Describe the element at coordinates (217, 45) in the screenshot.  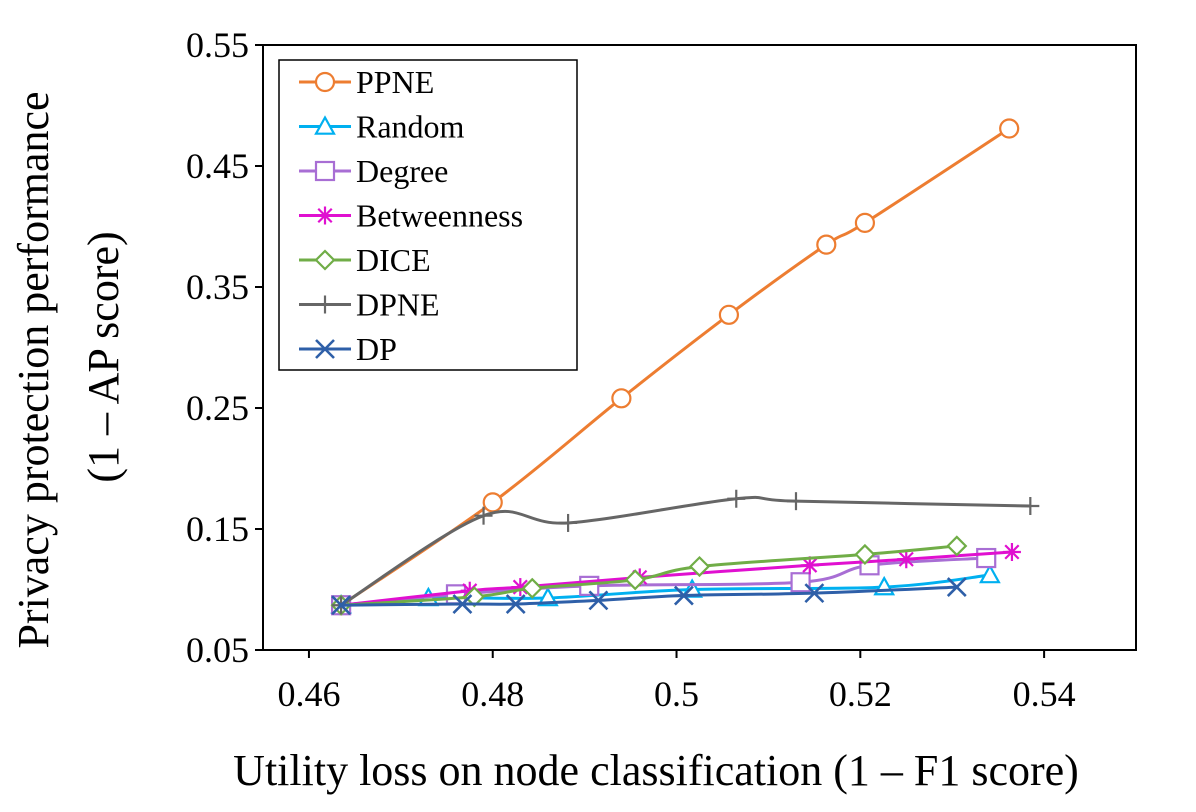
I see `y-tick-label: 0.55` at that location.